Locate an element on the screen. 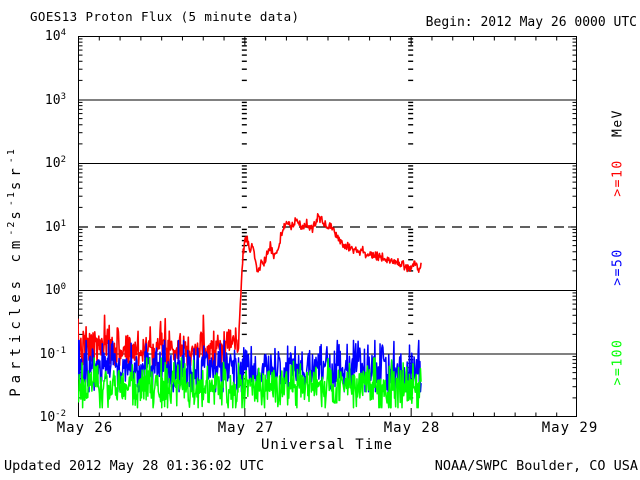 This screenshot has width=640, height=480. x-axis-title: Universal Time is located at coordinates (327, 445).